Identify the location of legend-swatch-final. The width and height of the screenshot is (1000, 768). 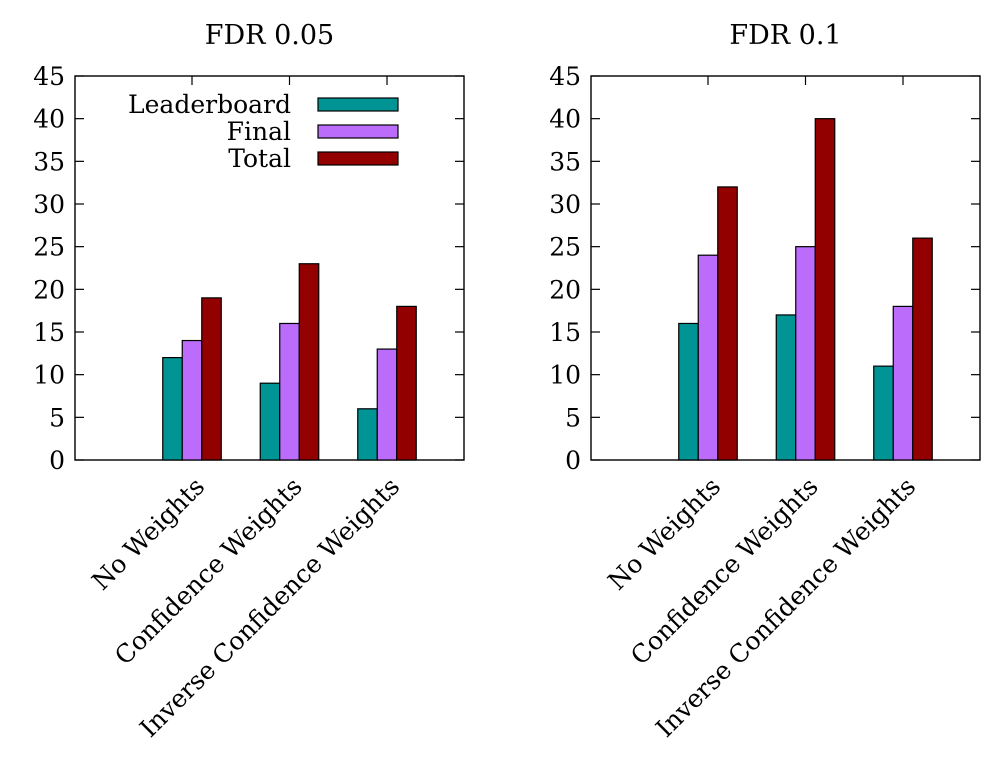
(358, 131).